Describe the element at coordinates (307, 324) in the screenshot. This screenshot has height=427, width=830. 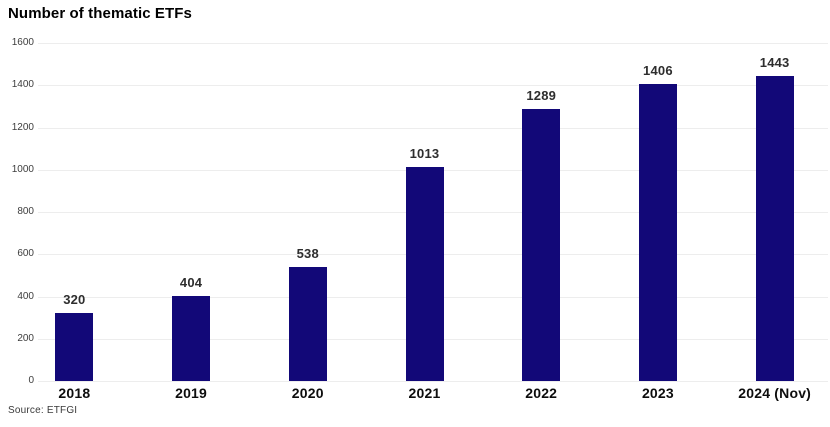
I see `bar-2020` at that location.